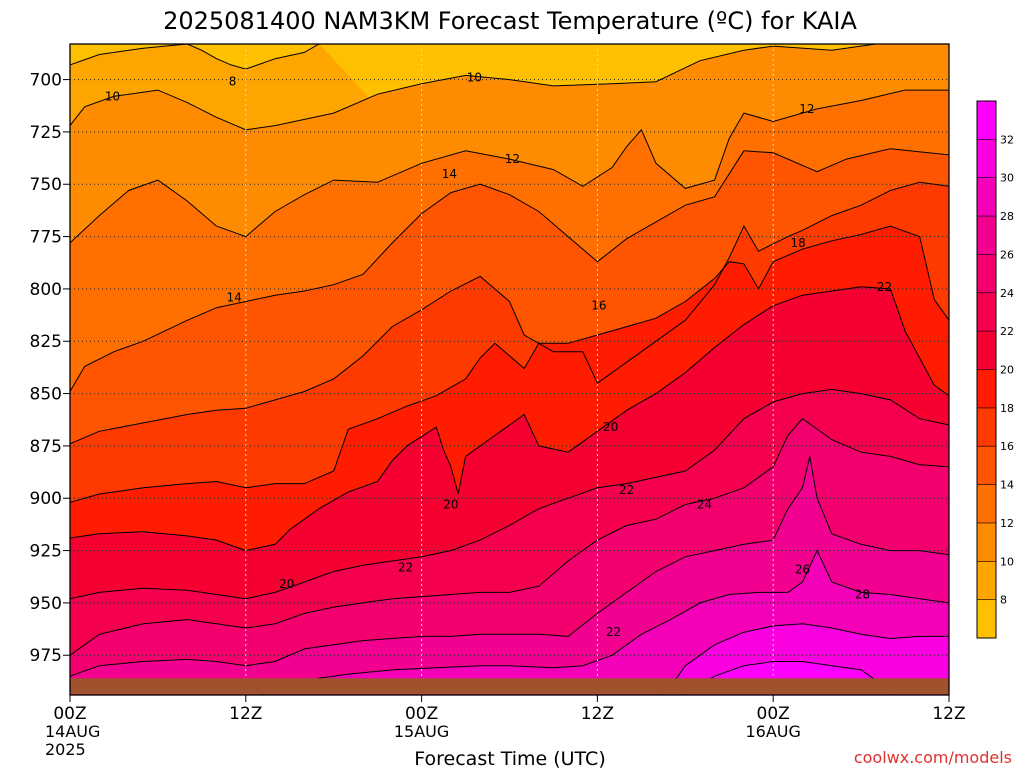 This screenshot has height=768, width=1024. What do you see at coordinates (1007, 178) in the screenshot?
I see `colorbar-label: 30` at bounding box center [1007, 178].